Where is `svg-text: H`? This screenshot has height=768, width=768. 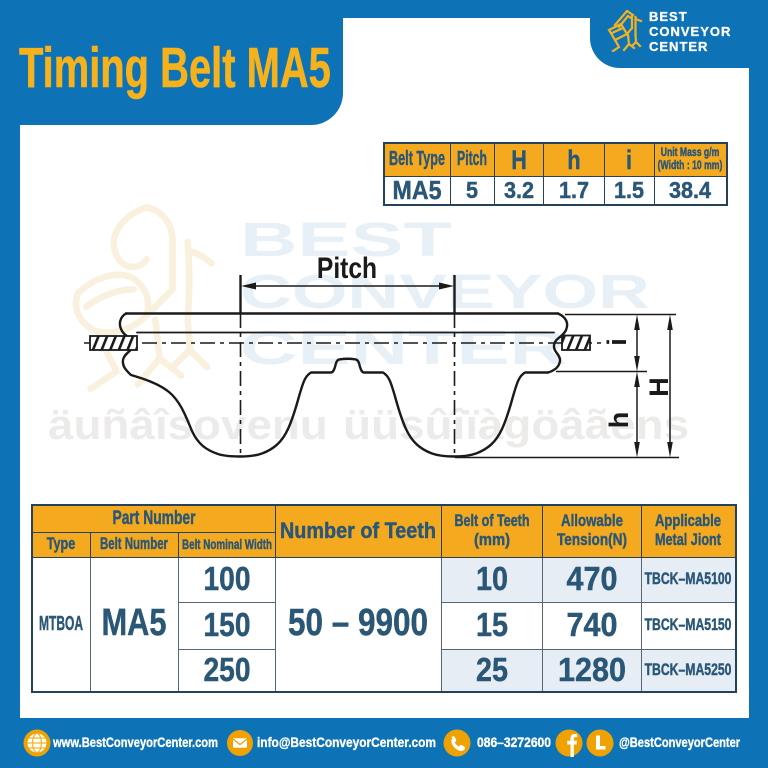
svg-text: H is located at coordinates (659, 387).